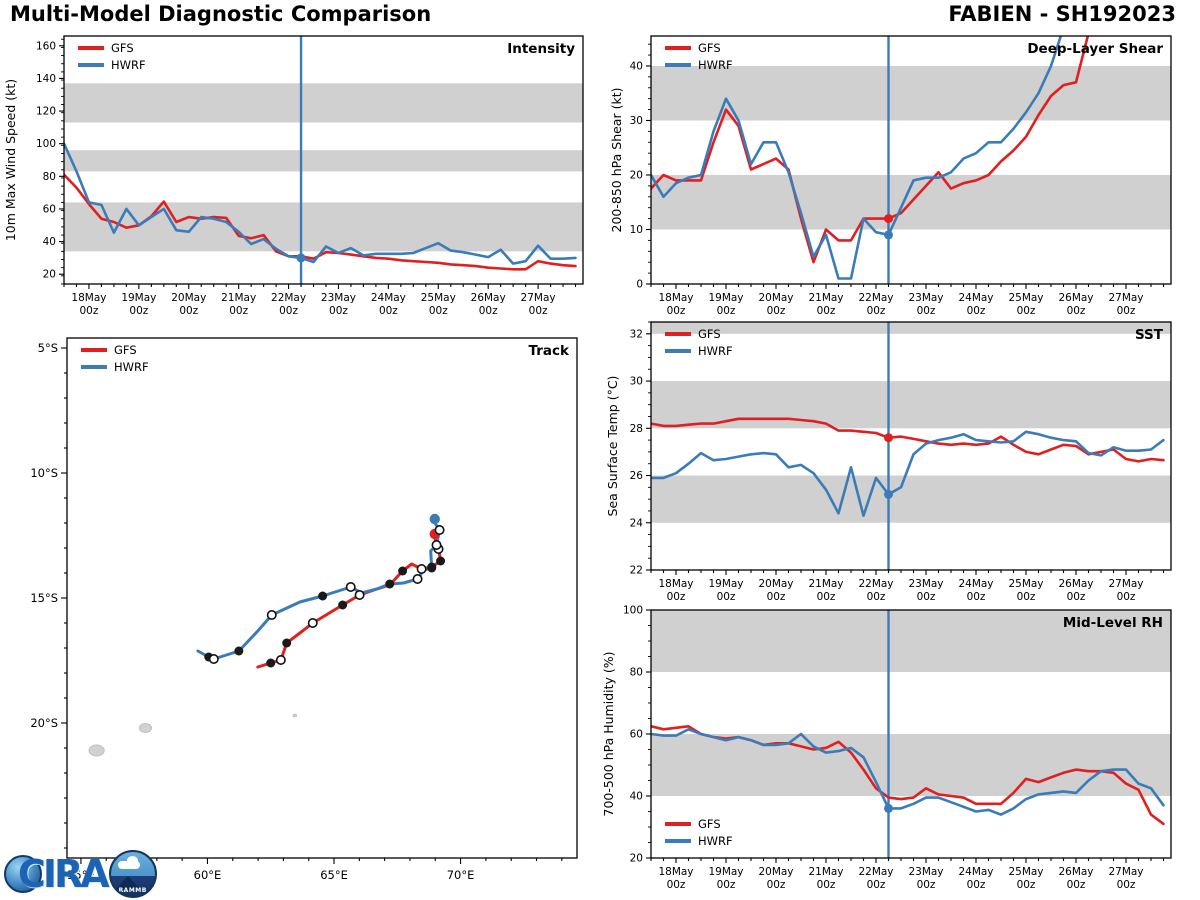 This screenshot has width=1200, height=900. What do you see at coordinates (132, 874) in the screenshot?
I see `rammb-badge-icon: RAMMB` at bounding box center [132, 874].